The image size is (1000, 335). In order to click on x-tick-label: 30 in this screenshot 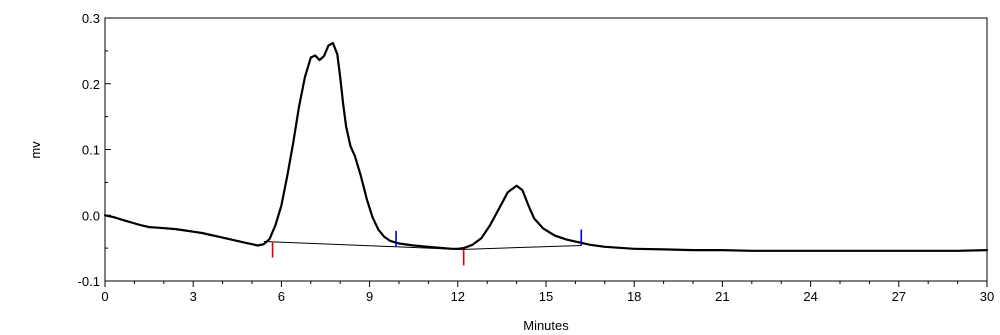, I will do `click(987, 296)`.